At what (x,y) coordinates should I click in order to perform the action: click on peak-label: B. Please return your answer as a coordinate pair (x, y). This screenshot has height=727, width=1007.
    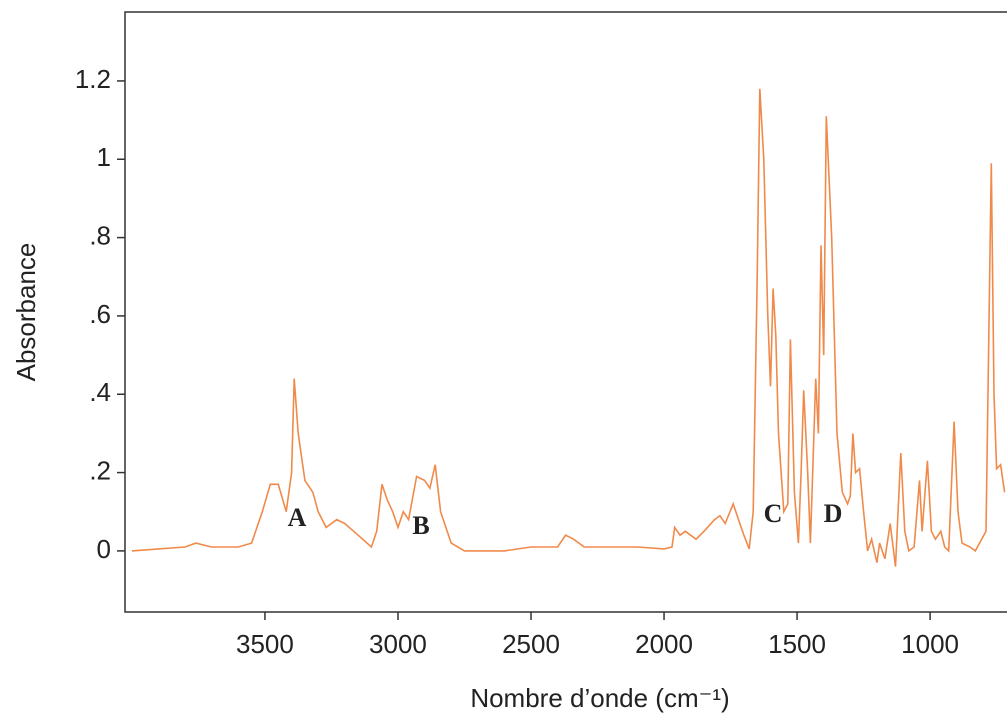
    Looking at the image, I should click on (420, 525).